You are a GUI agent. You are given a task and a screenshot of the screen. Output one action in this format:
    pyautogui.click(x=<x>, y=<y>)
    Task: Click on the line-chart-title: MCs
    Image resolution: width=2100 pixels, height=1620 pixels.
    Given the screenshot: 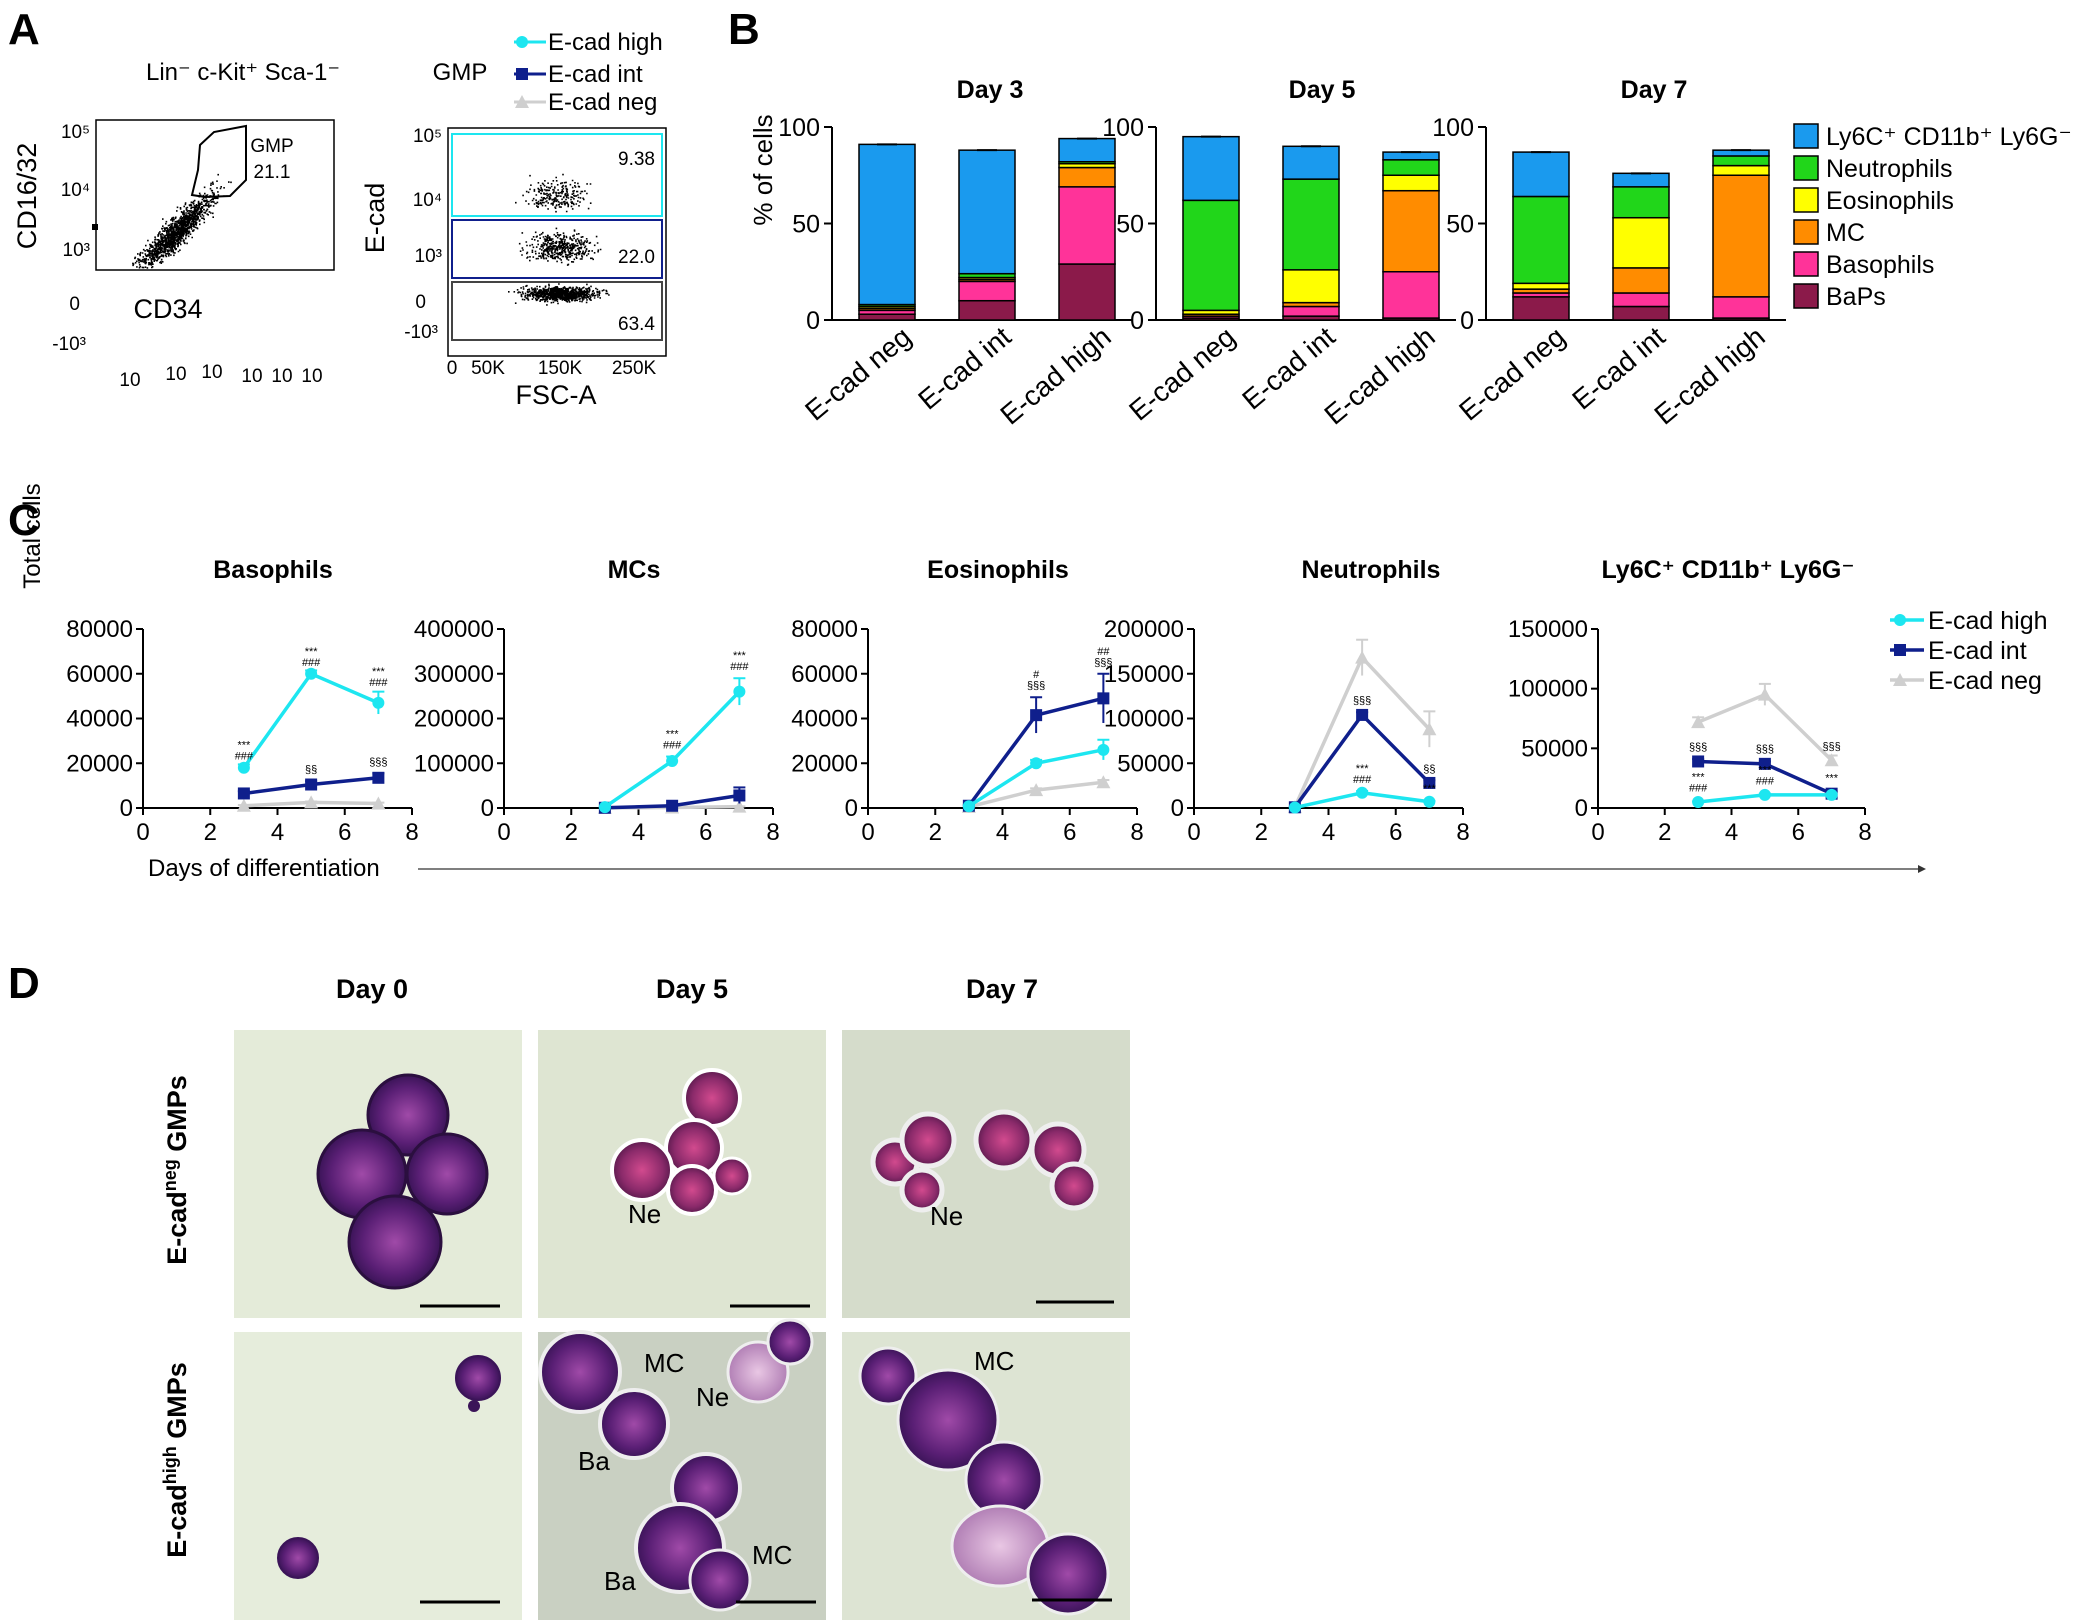 What is the action you would take?
    pyautogui.click(x=634, y=570)
    